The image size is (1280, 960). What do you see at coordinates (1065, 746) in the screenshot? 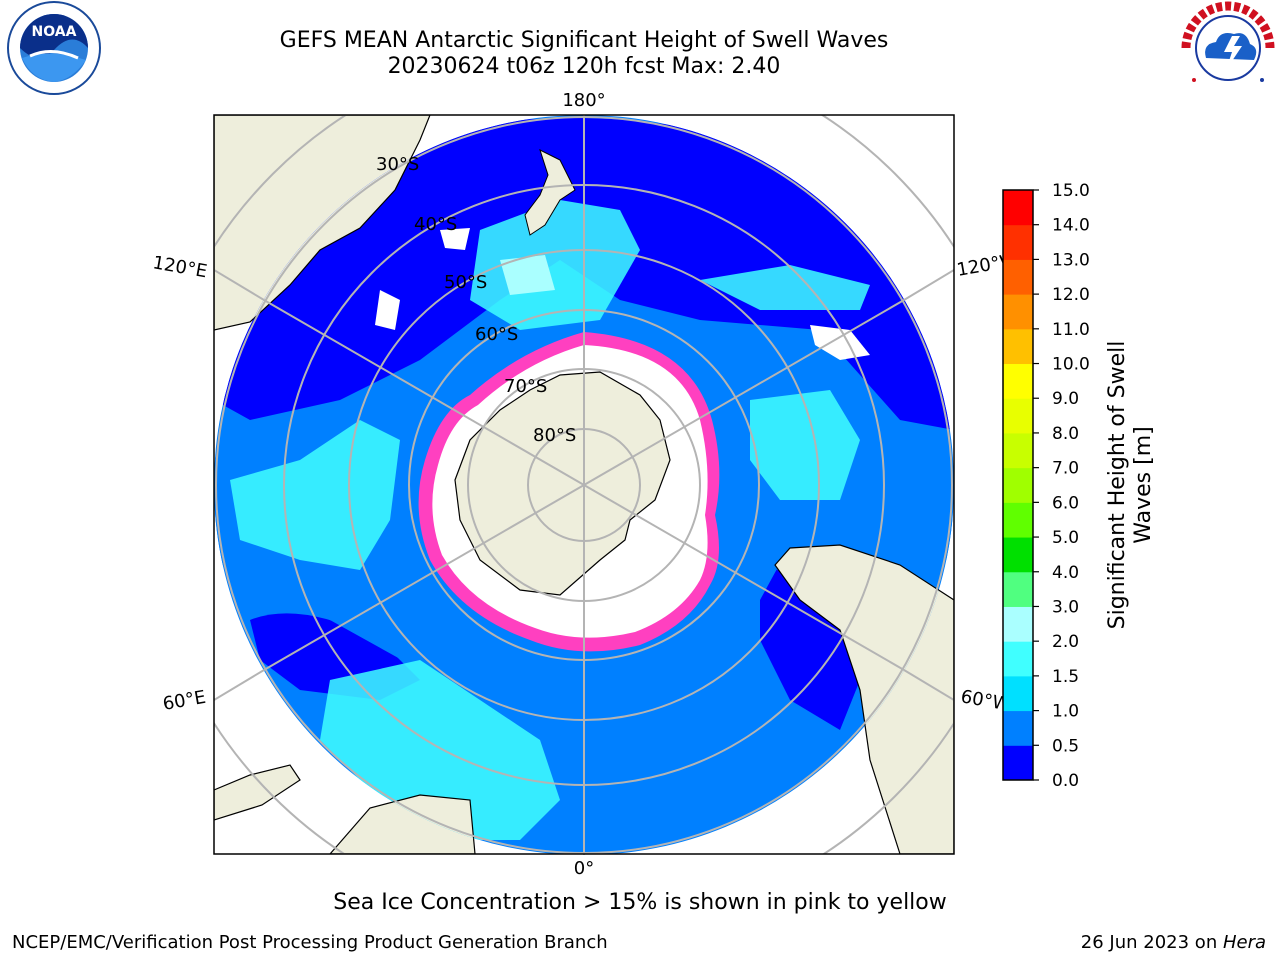
I see `colorbar-tick-label: 0.5` at bounding box center [1065, 746].